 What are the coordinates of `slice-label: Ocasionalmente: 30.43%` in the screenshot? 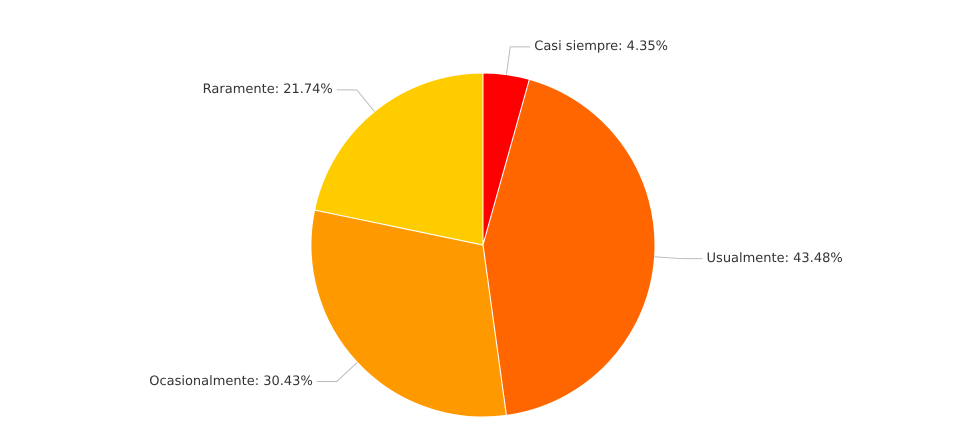 It's located at (231, 381).